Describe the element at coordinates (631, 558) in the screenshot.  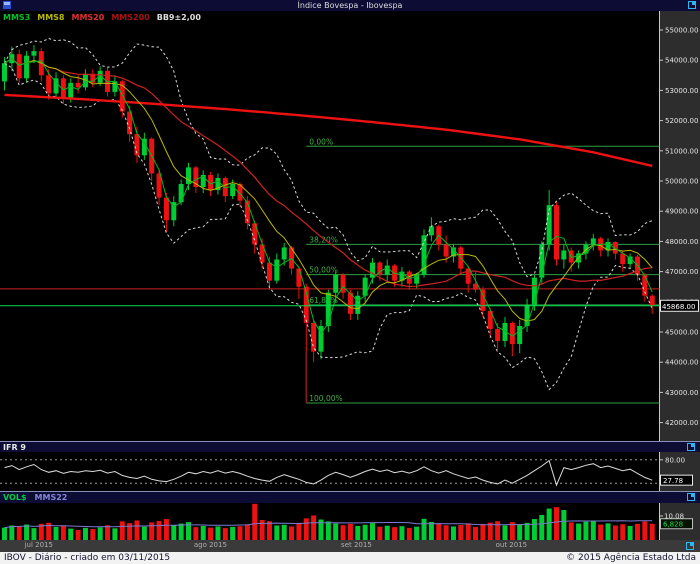
I see `status-right: © 2015 Agência Estado Ltda` at that location.